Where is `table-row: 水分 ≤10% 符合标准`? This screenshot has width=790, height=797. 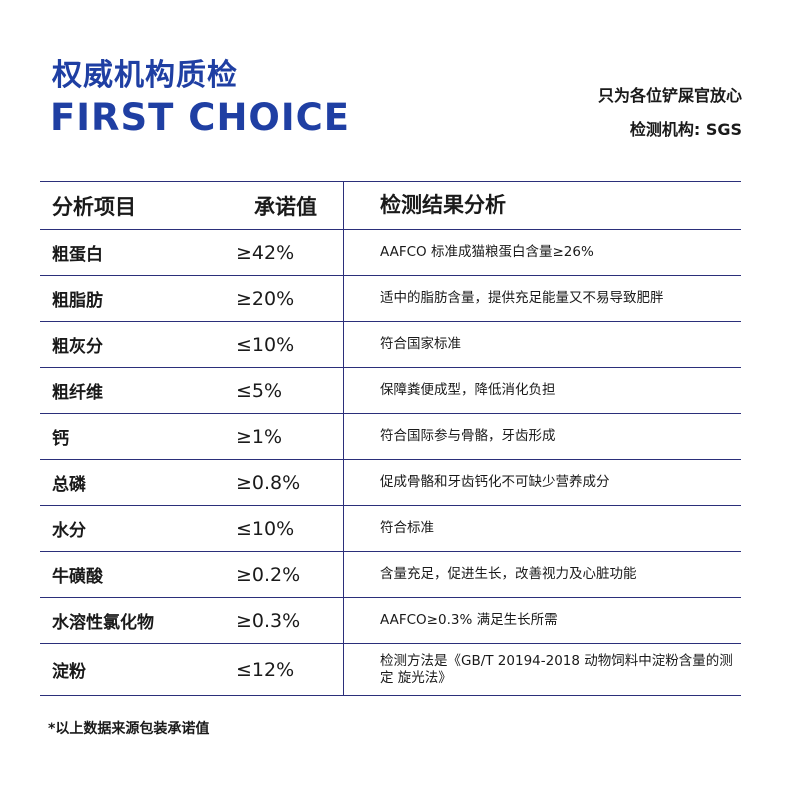
table-row: 水分 ≤10% 符合标准 is located at coordinates (390, 529).